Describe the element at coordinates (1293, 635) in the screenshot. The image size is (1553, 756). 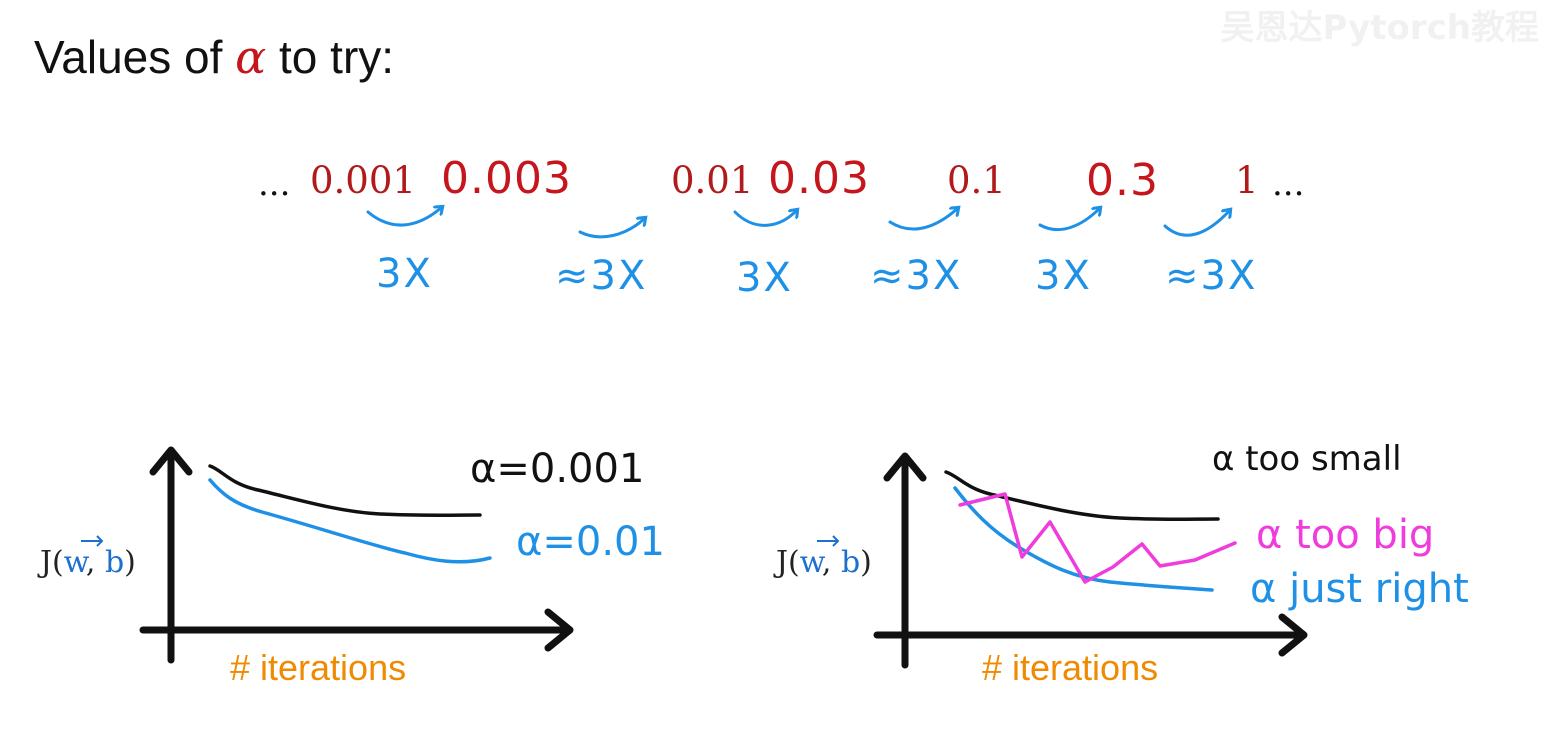
I see `right-x-axis-arrowhead` at that location.